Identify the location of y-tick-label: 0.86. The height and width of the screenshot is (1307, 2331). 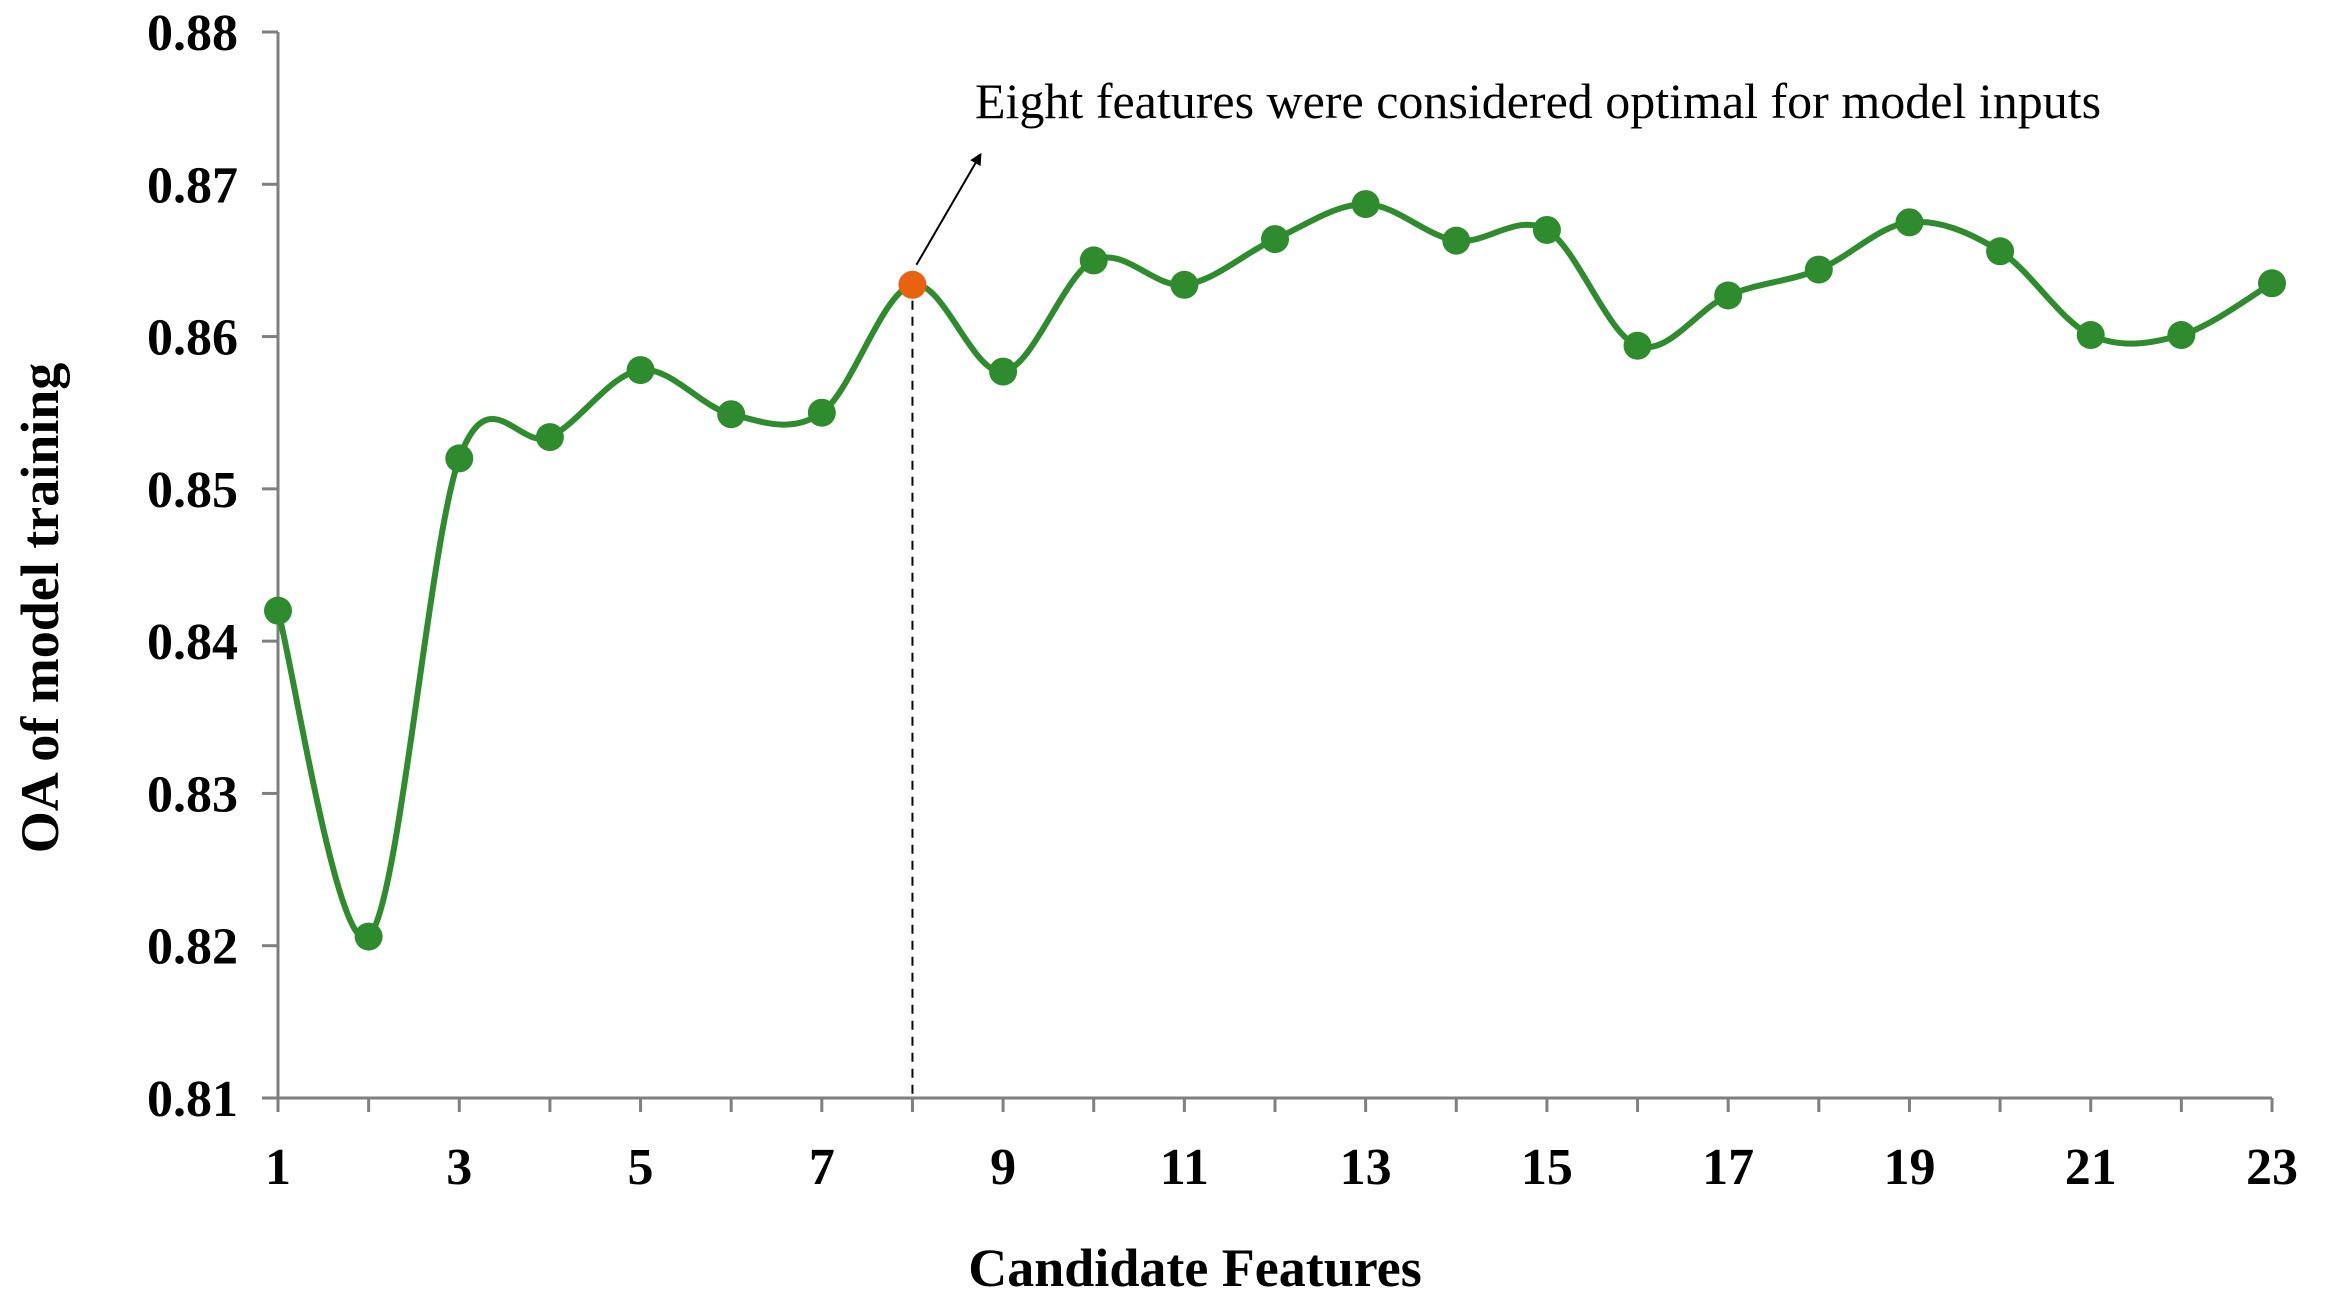
(192, 338).